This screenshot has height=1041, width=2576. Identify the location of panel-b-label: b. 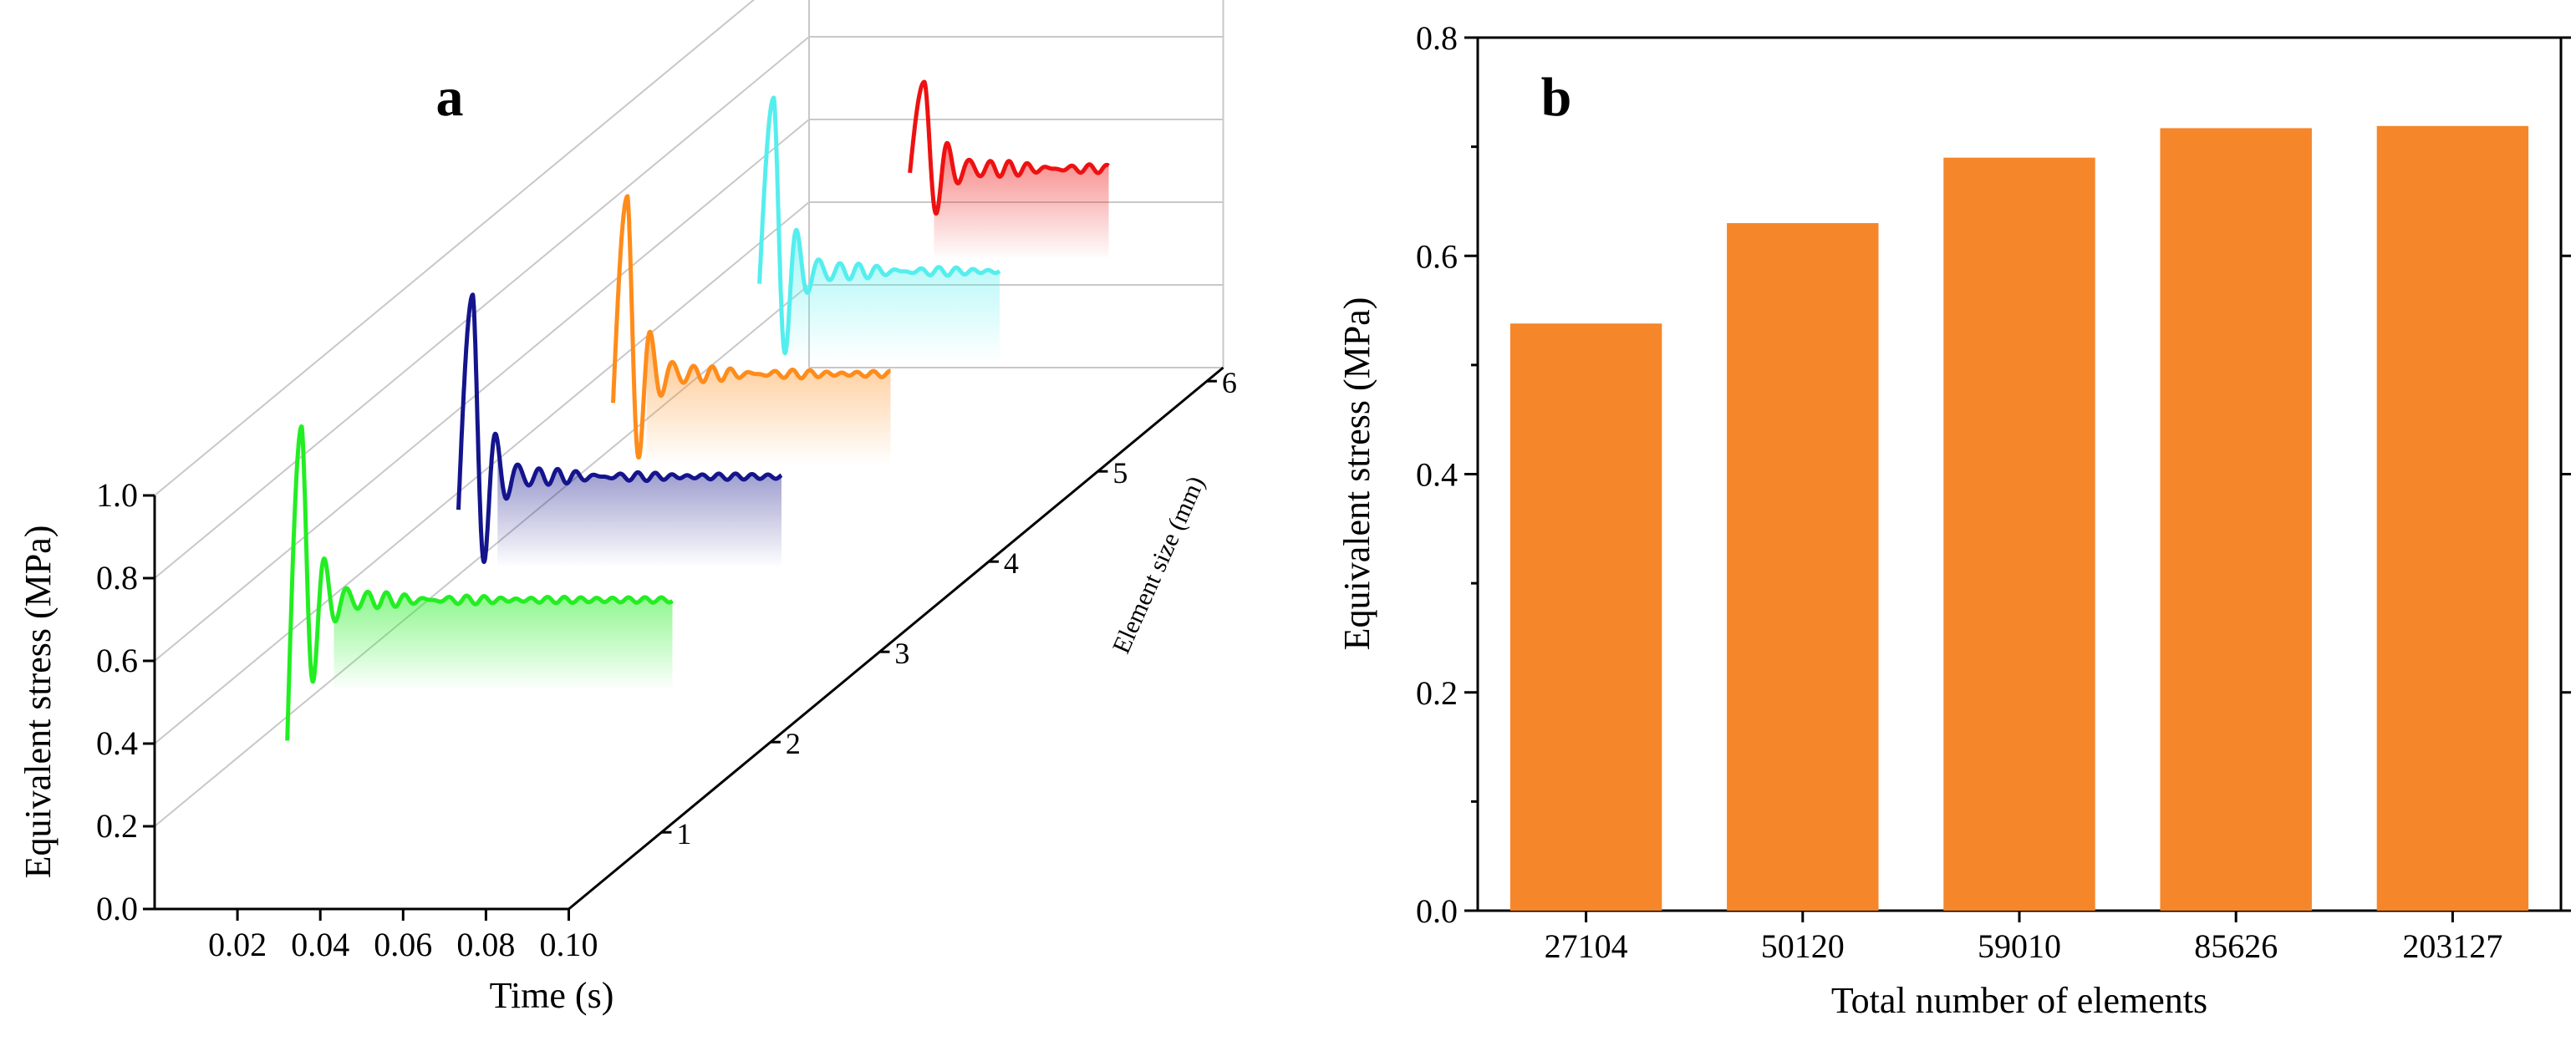
(1556, 97).